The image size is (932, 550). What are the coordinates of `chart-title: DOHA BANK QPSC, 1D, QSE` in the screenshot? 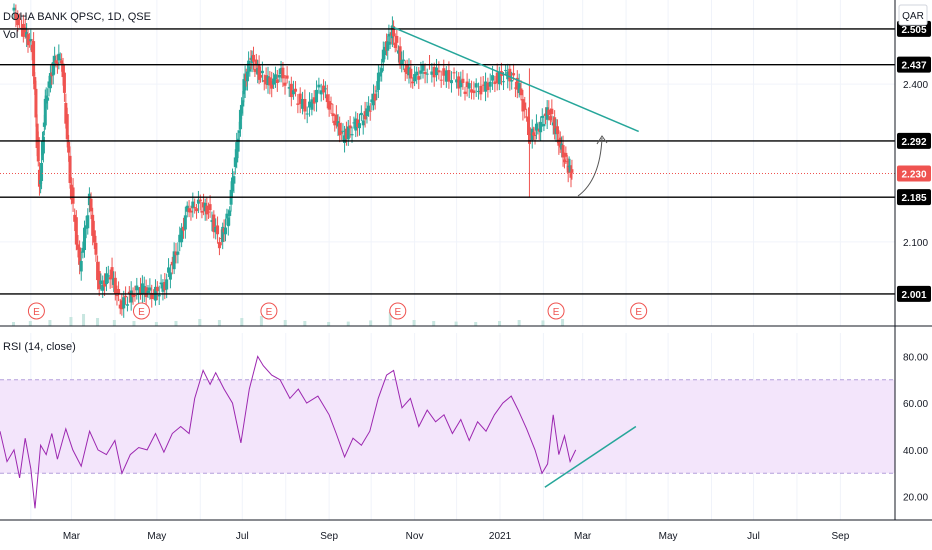 It's located at (77, 17).